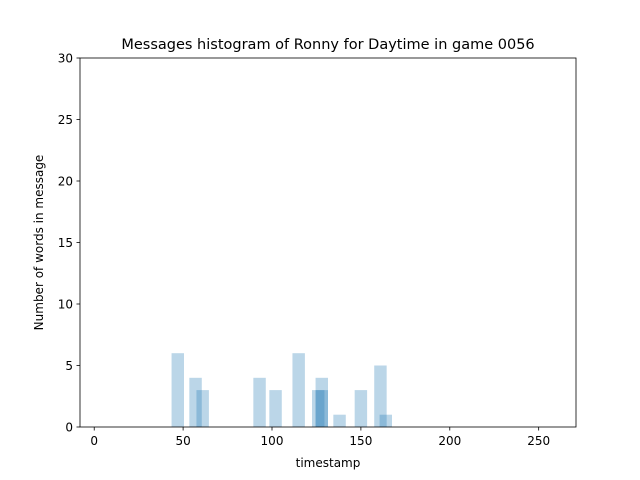 The image size is (640, 480). I want to click on x-axis-label: timestamp, so click(328, 463).